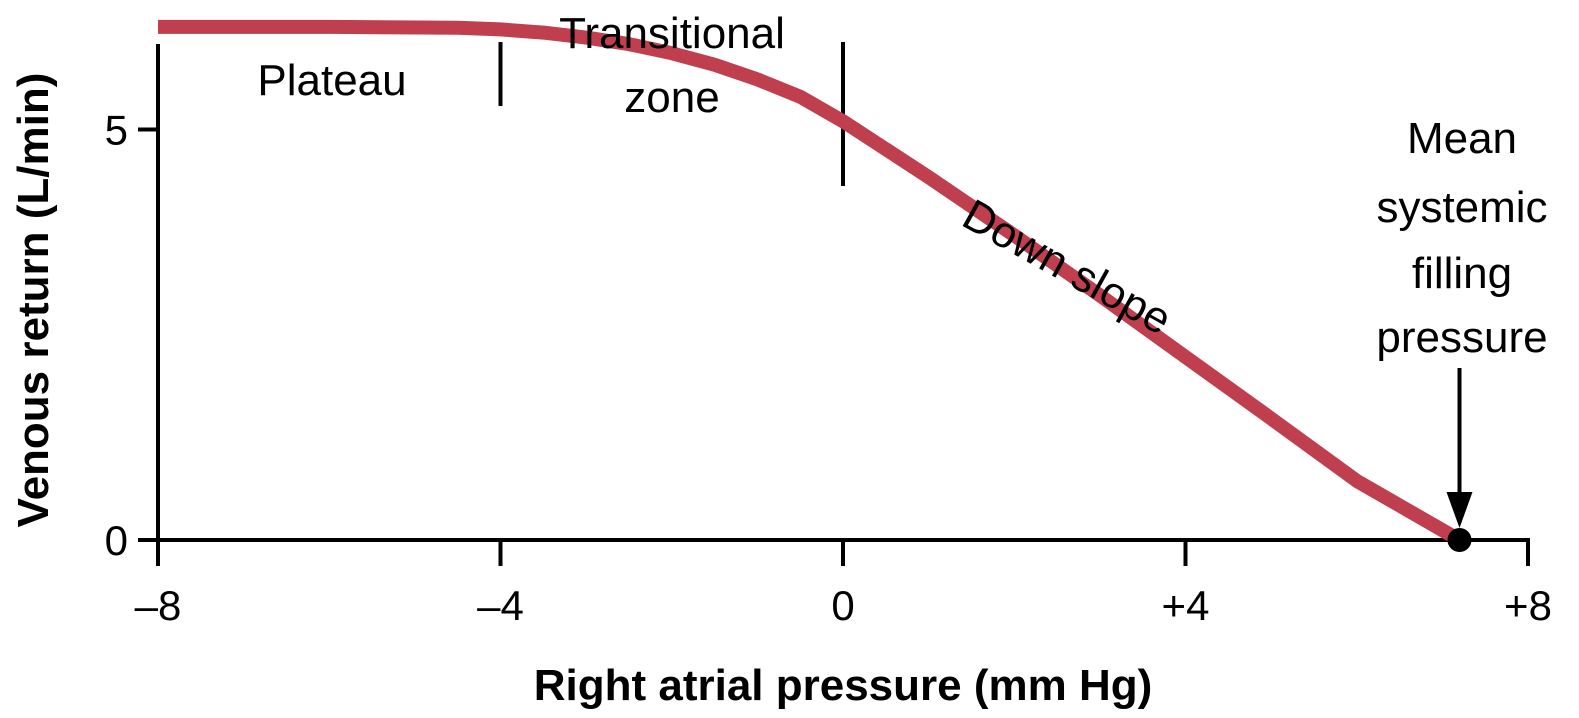 The image size is (1579, 718). Describe the element at coordinates (1462, 138) in the screenshot. I see `msfp-label-line1: Mean` at that location.